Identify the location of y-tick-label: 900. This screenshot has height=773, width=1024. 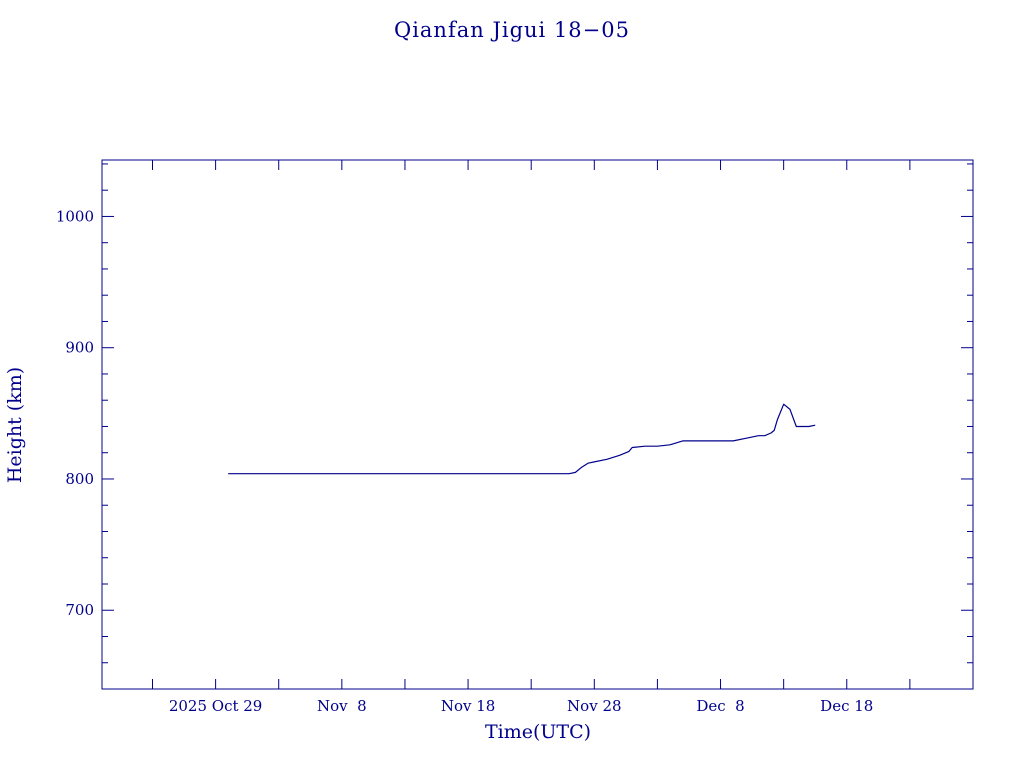
(79, 348).